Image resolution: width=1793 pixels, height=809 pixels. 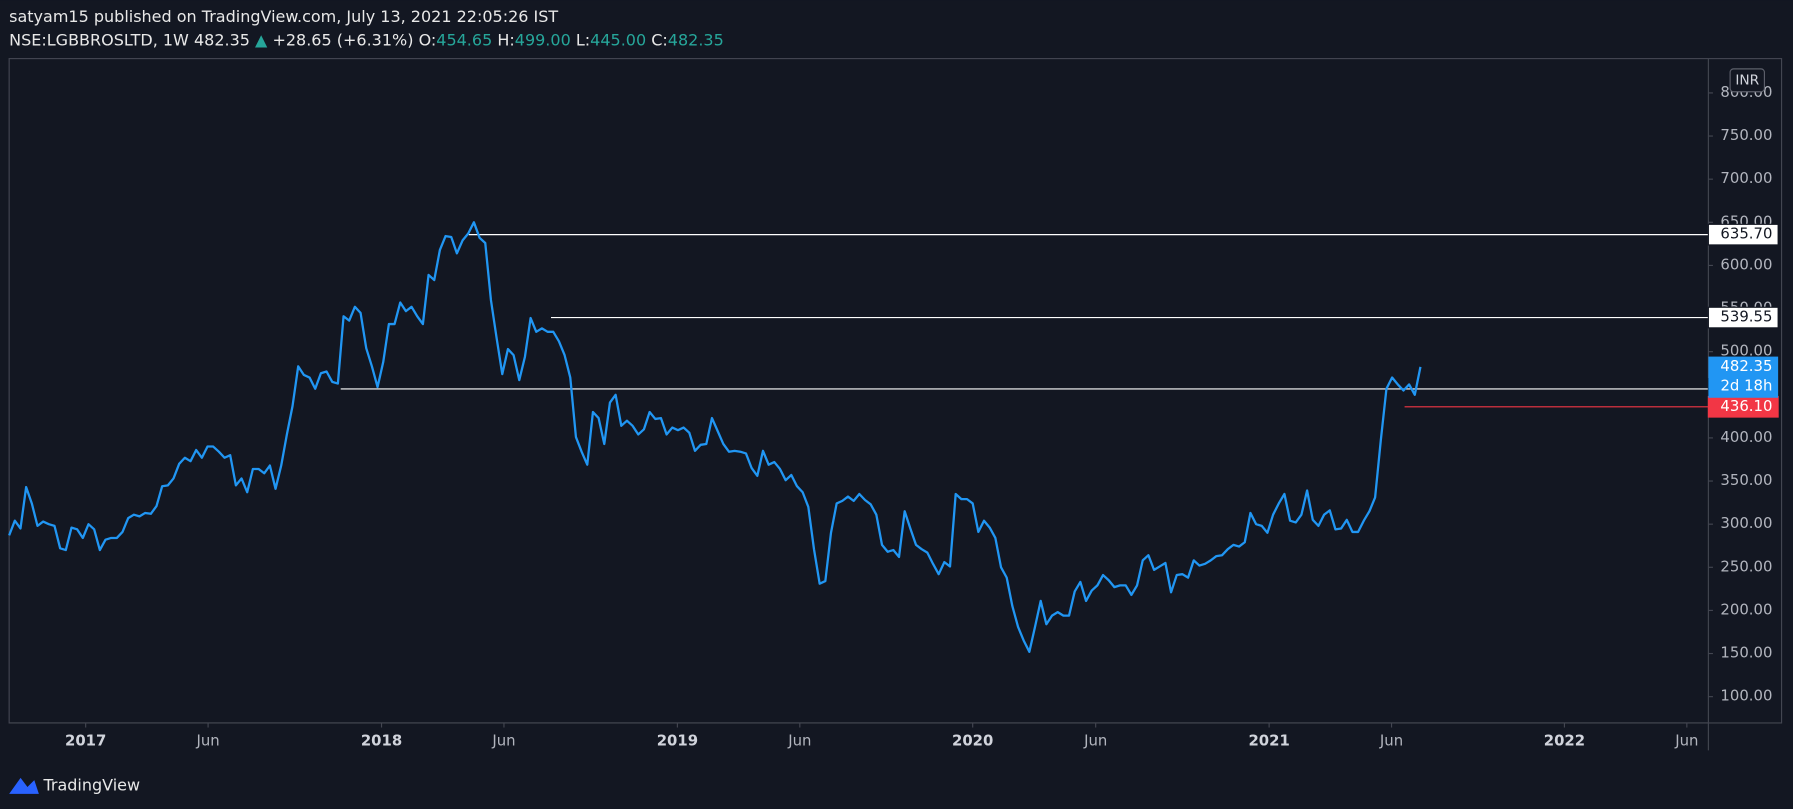 I want to click on ohlc-key: H:, so click(x=505, y=39).